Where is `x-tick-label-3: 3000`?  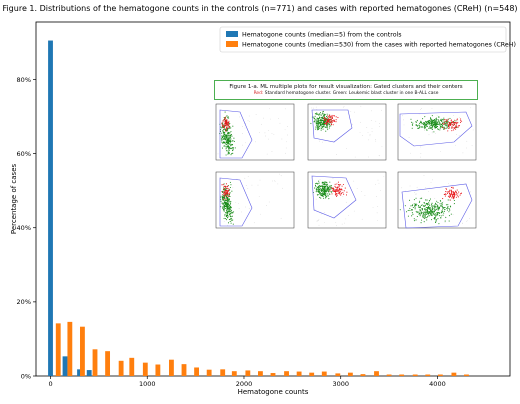 x-tick-label-3: 3000 is located at coordinates (340, 384).